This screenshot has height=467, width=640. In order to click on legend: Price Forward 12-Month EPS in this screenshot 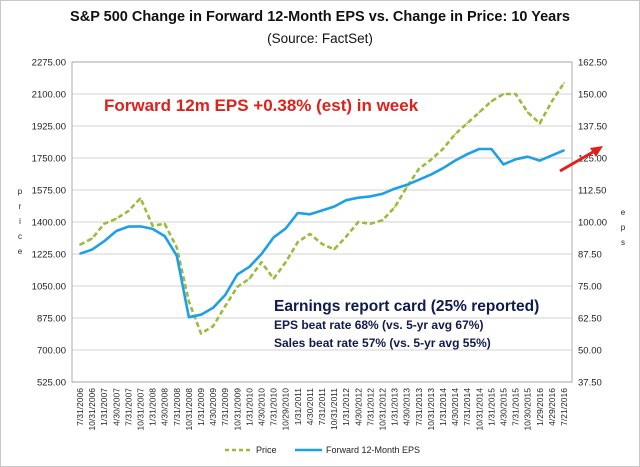, I will do `click(322, 450)`.